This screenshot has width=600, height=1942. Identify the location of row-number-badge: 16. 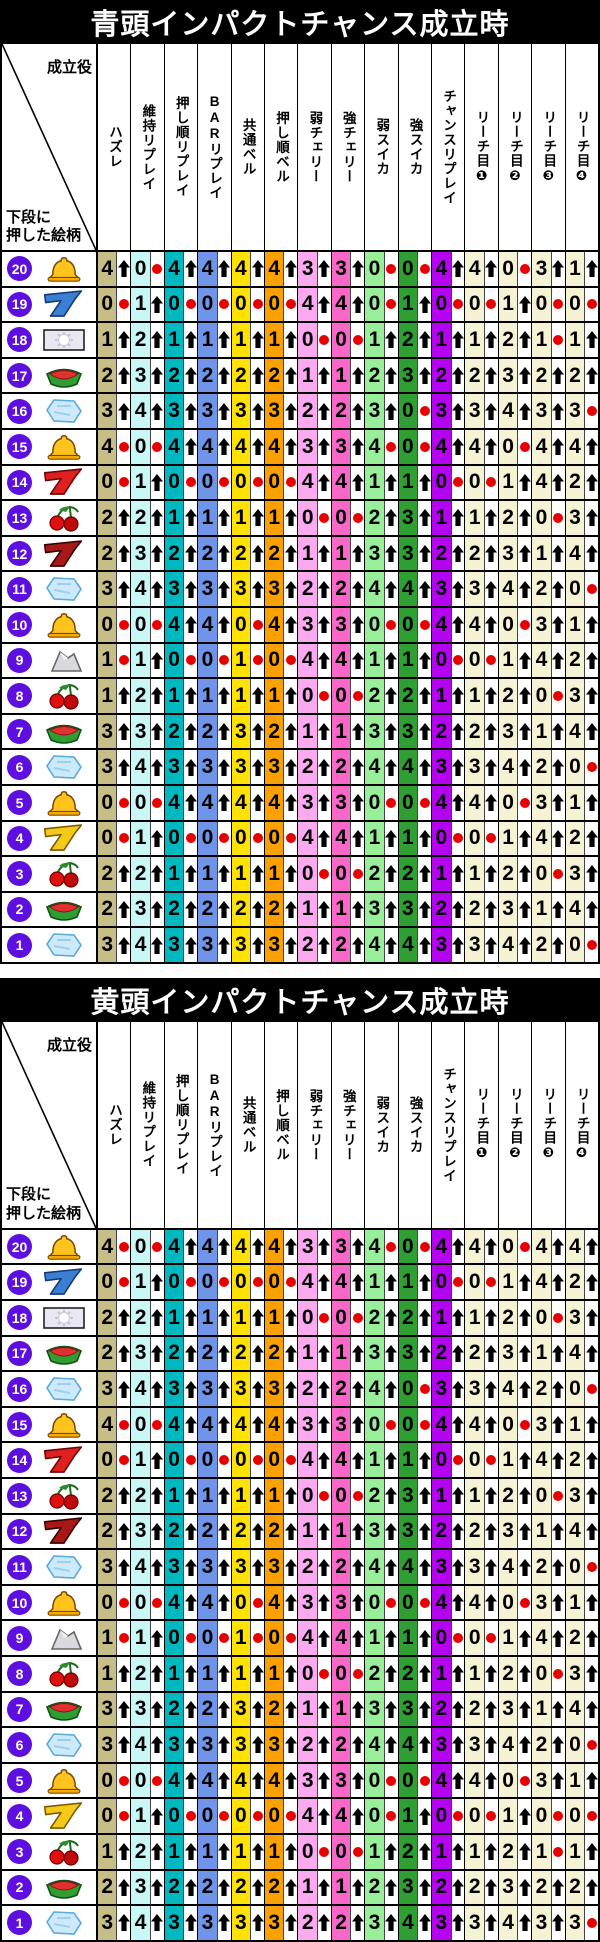
(19, 1389).